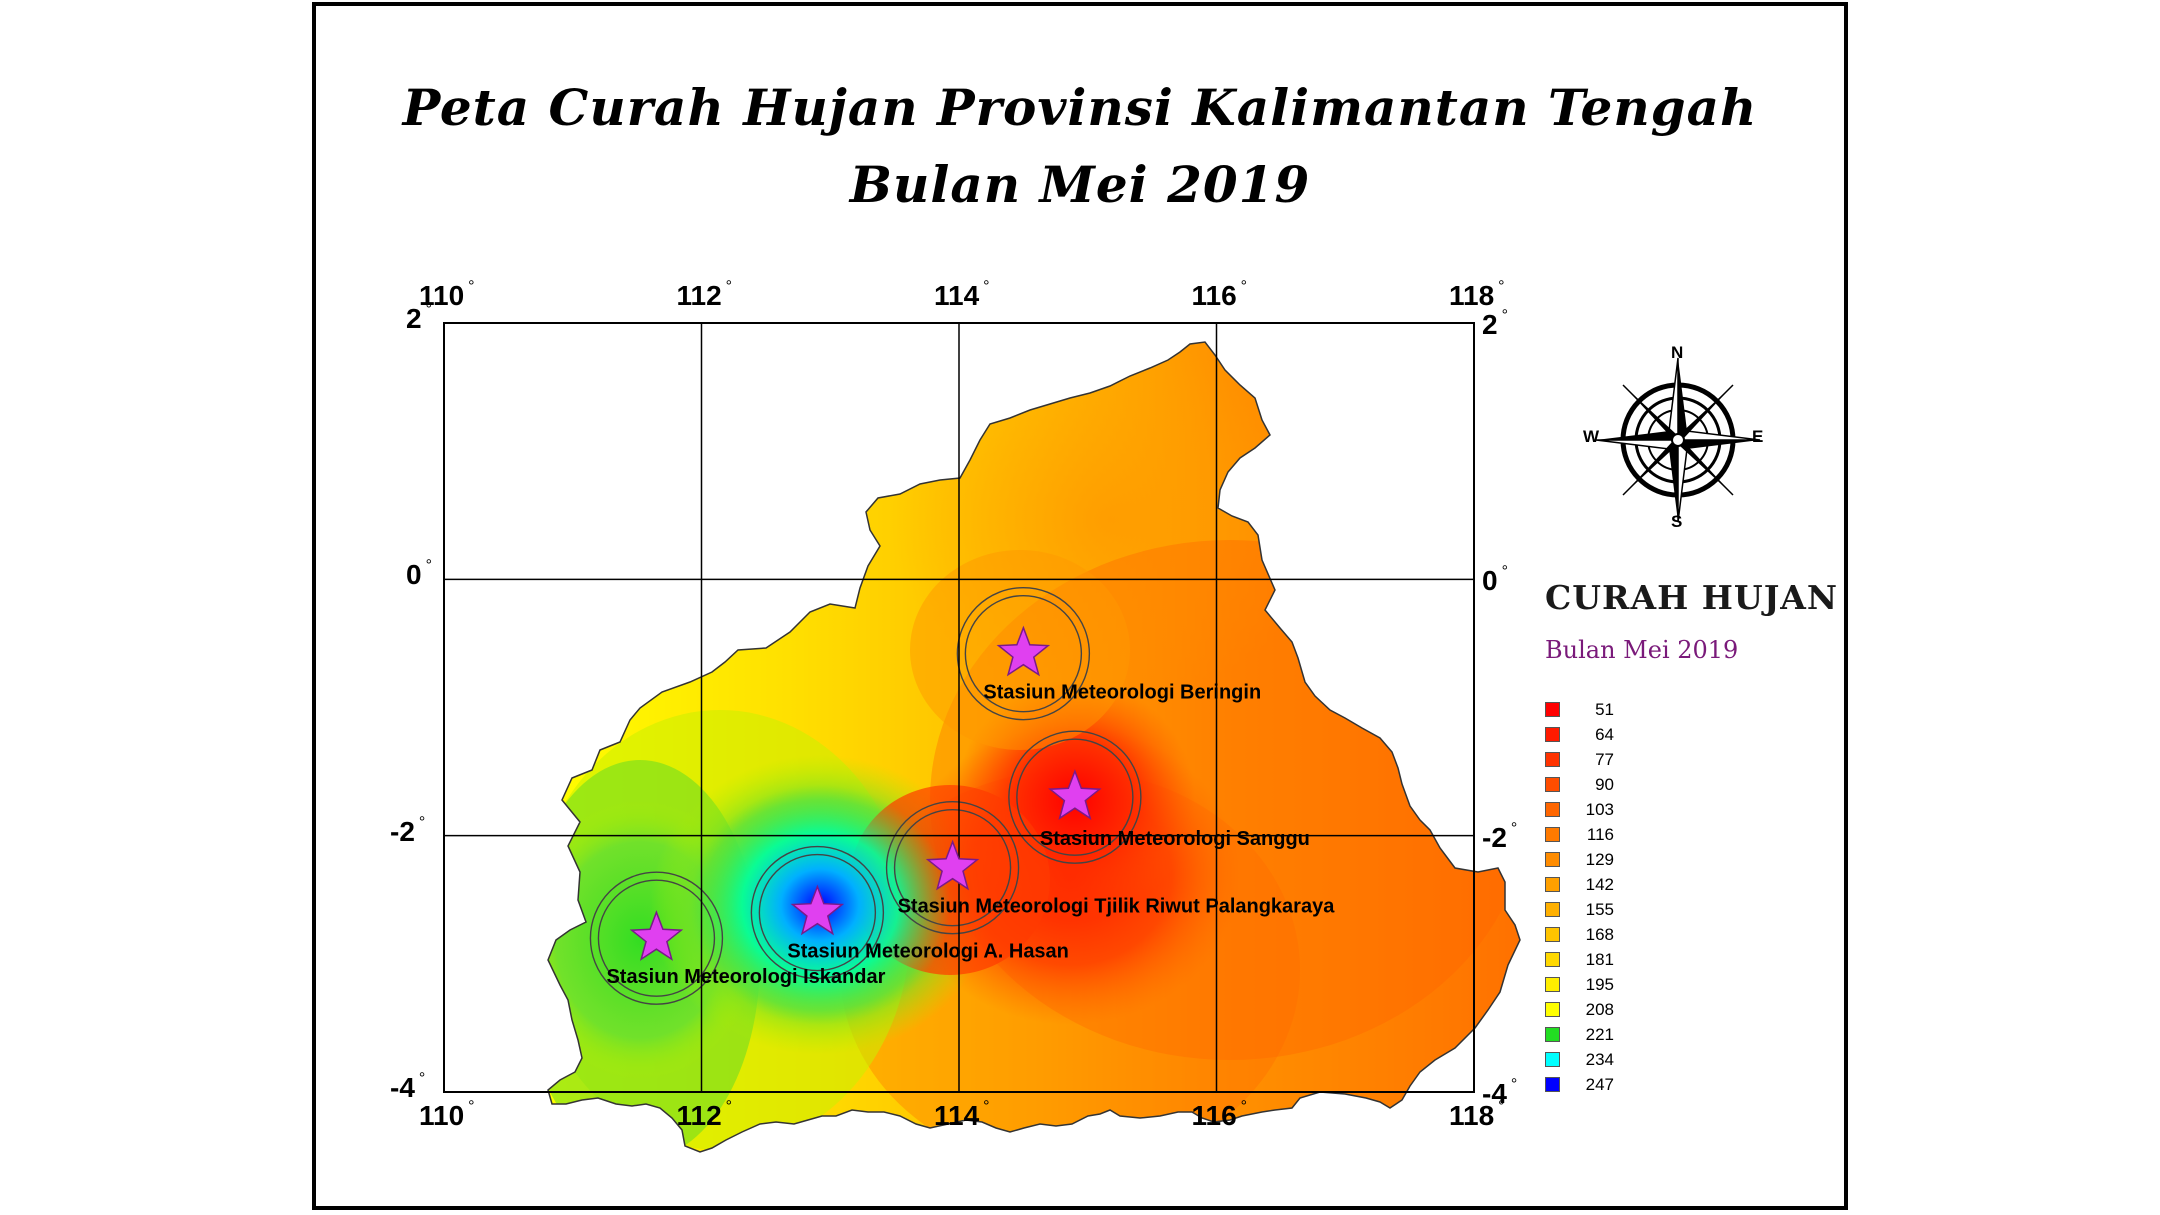 The image size is (2160, 1215). Describe the element at coordinates (1122, 693) in the screenshot. I see `station-label: Stasiun Meteorologi Beringin` at that location.